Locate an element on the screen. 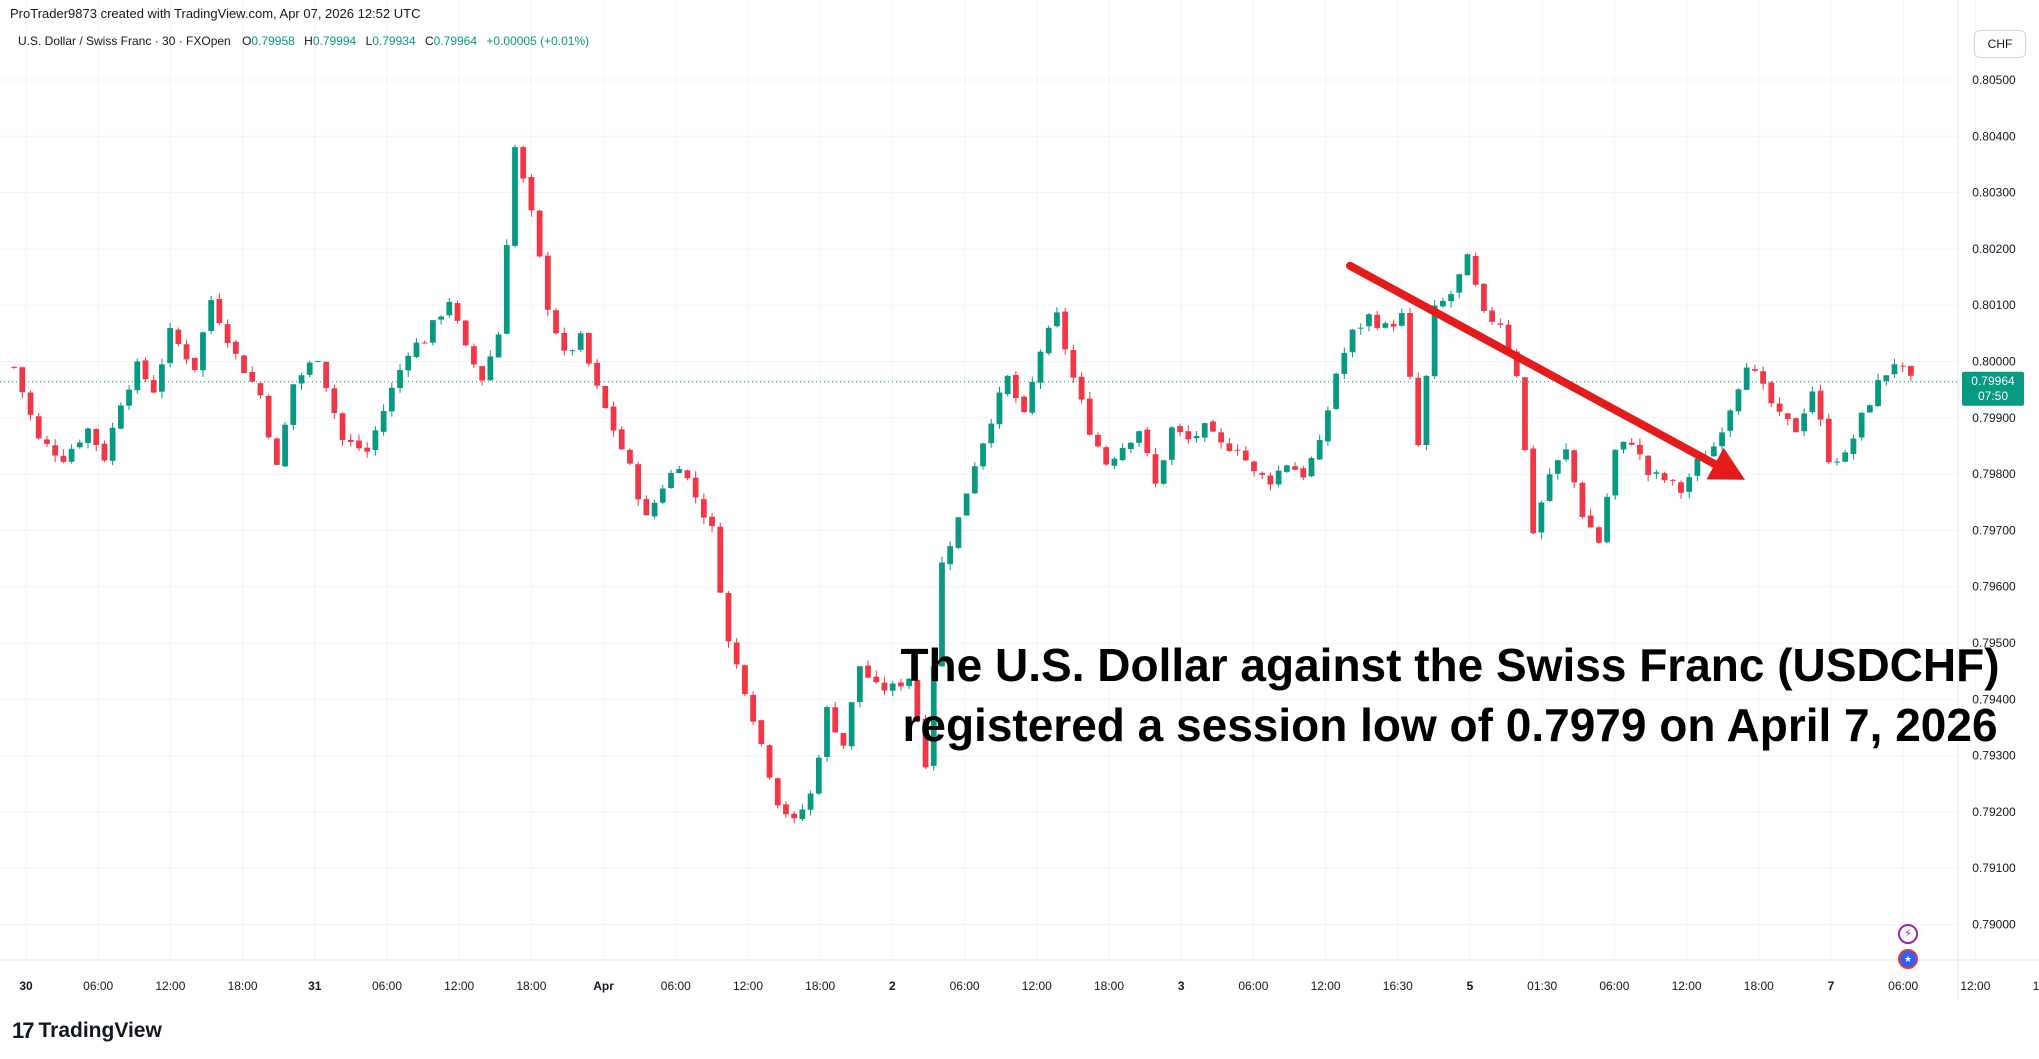 This screenshot has height=1059, width=2039. symbol-label: U.S. Dollar / Swiss Franc · 30 · FXOpen is located at coordinates (124, 41).